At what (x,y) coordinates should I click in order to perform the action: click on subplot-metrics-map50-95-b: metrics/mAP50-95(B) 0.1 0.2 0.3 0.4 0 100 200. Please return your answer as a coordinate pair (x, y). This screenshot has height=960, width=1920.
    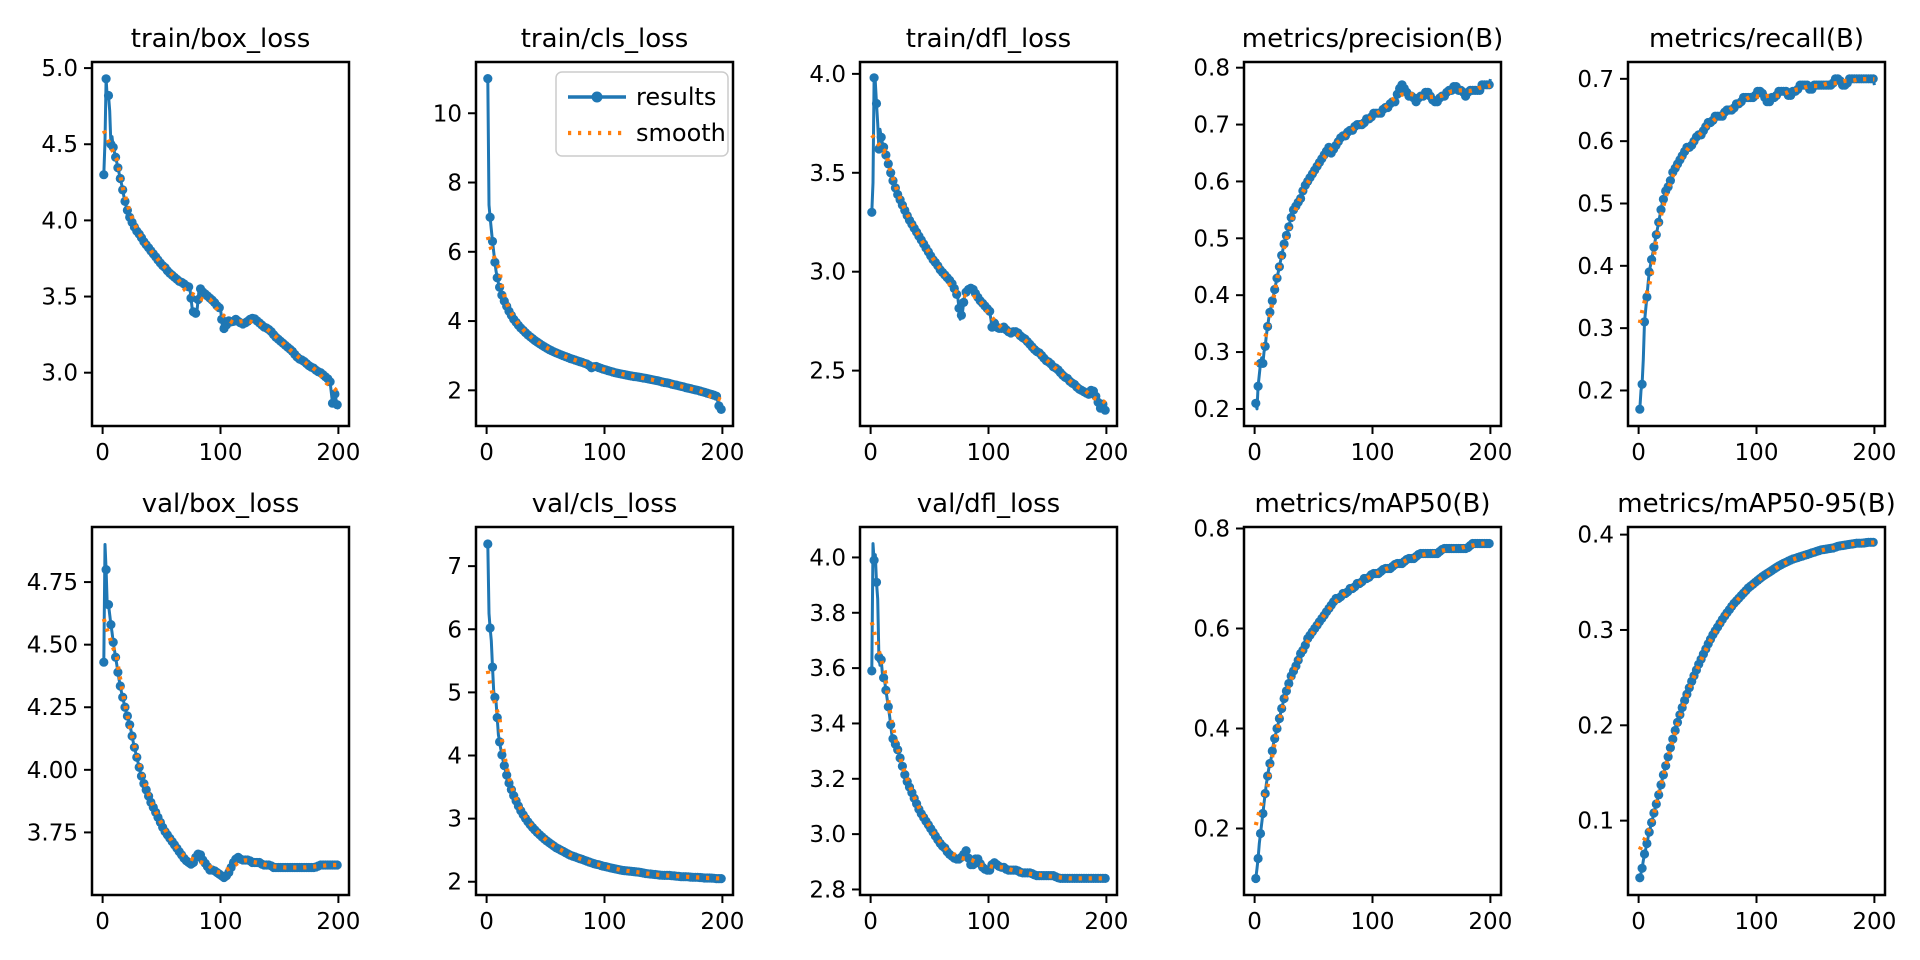
    Looking at the image, I should click on (1736, 712).